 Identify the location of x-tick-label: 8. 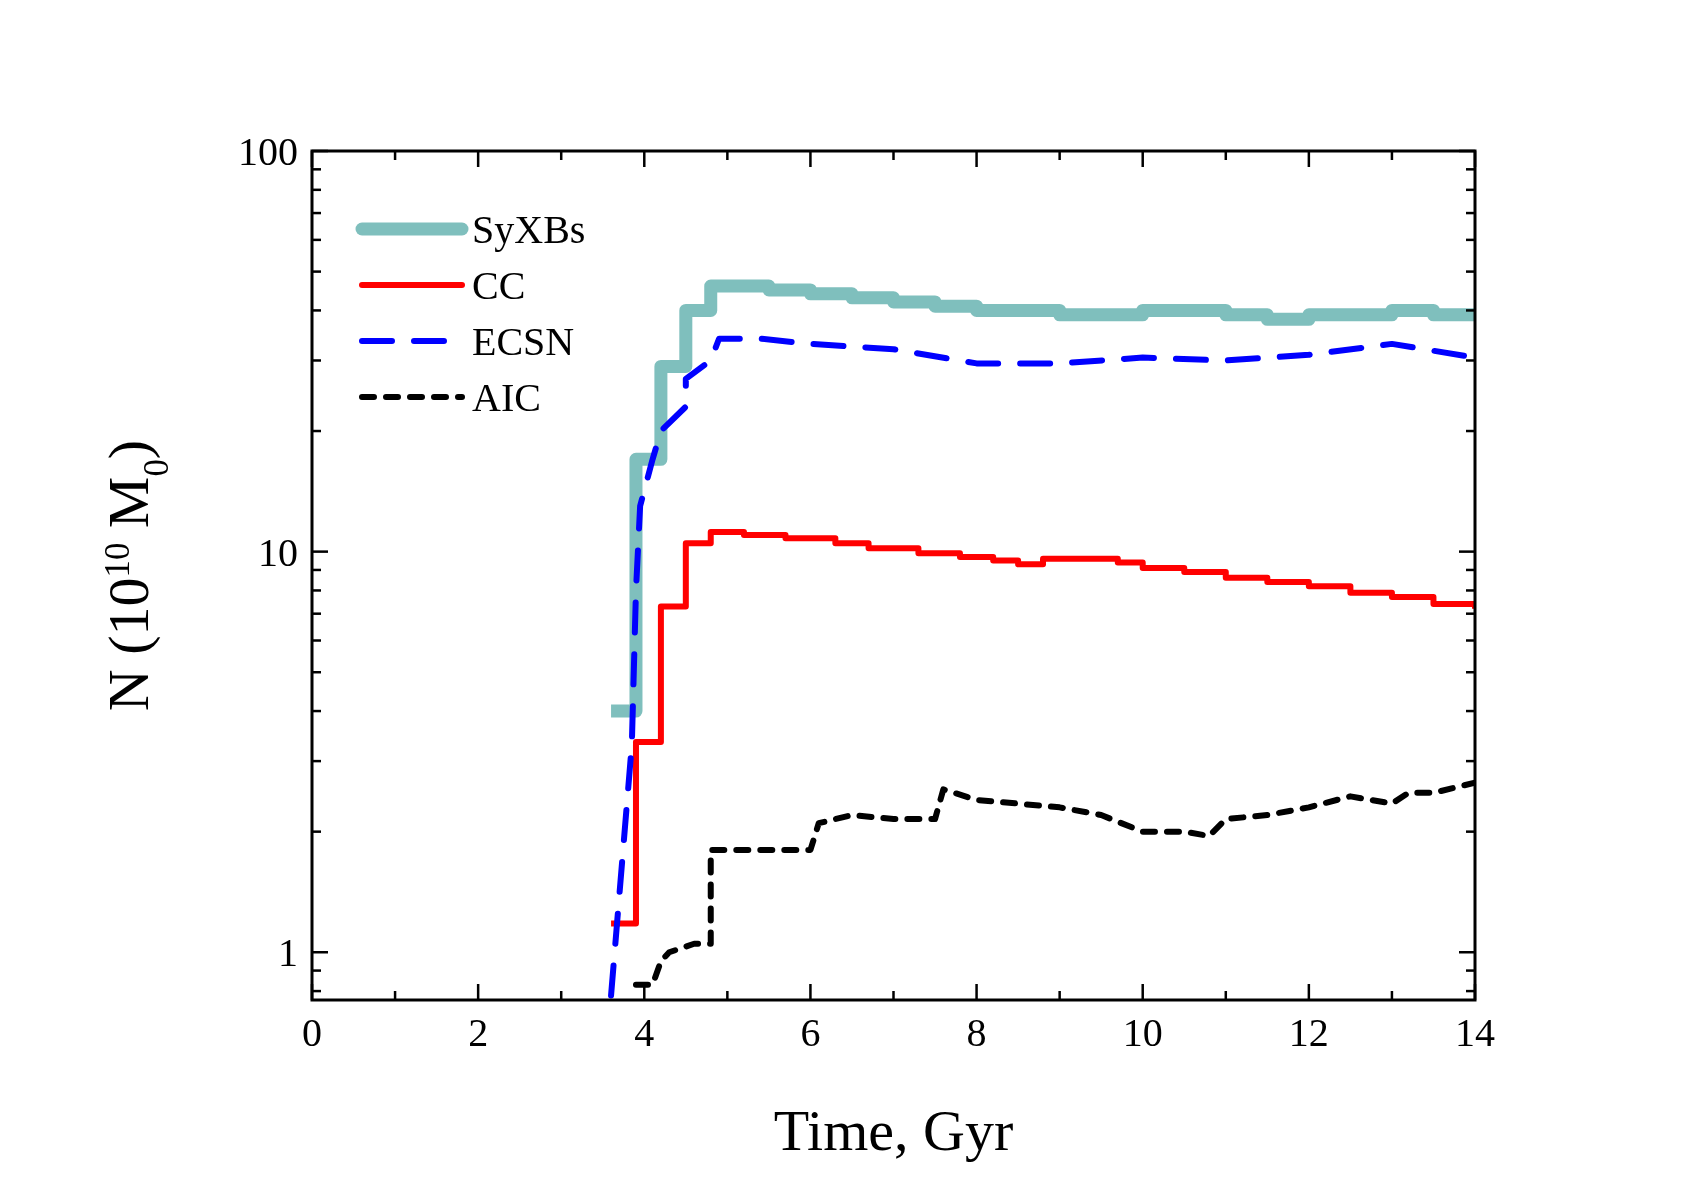
(976, 1032).